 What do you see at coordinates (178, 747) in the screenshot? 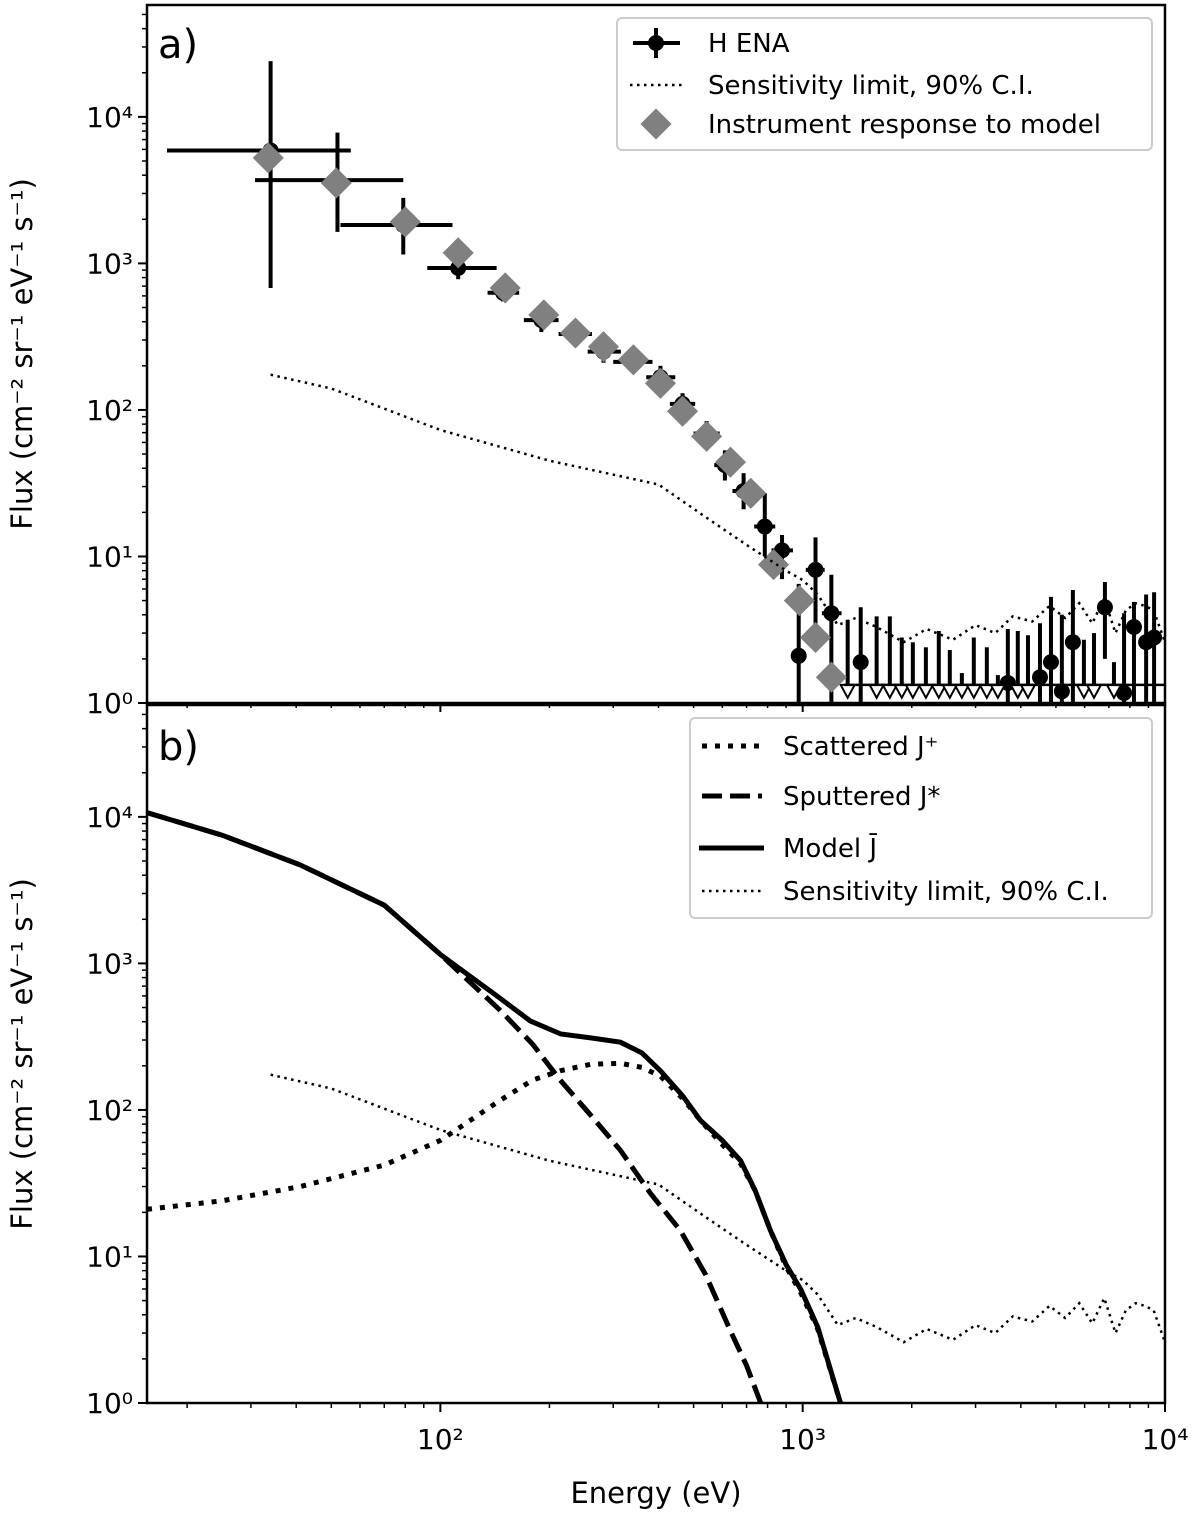
I see `panel-b-label: b)` at bounding box center [178, 747].